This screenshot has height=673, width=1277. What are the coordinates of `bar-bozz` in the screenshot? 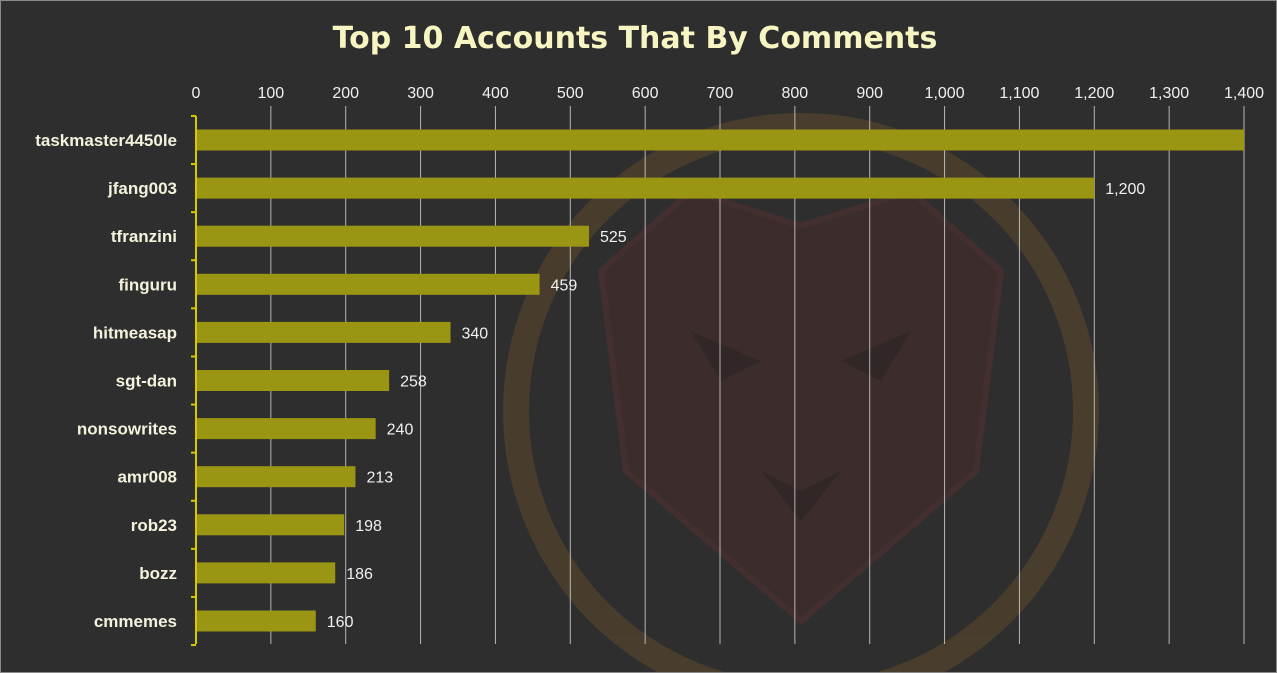 It's located at (266, 573).